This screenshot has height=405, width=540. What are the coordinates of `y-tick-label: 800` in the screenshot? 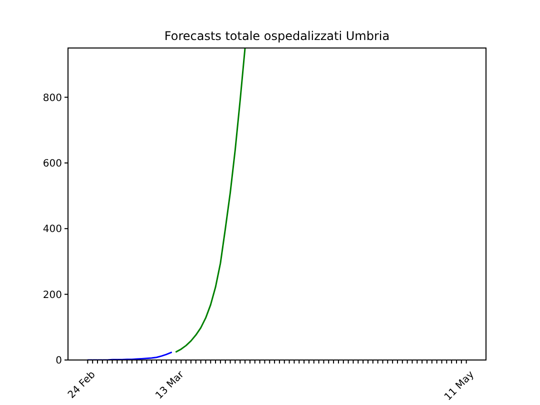 It's located at (52, 98).